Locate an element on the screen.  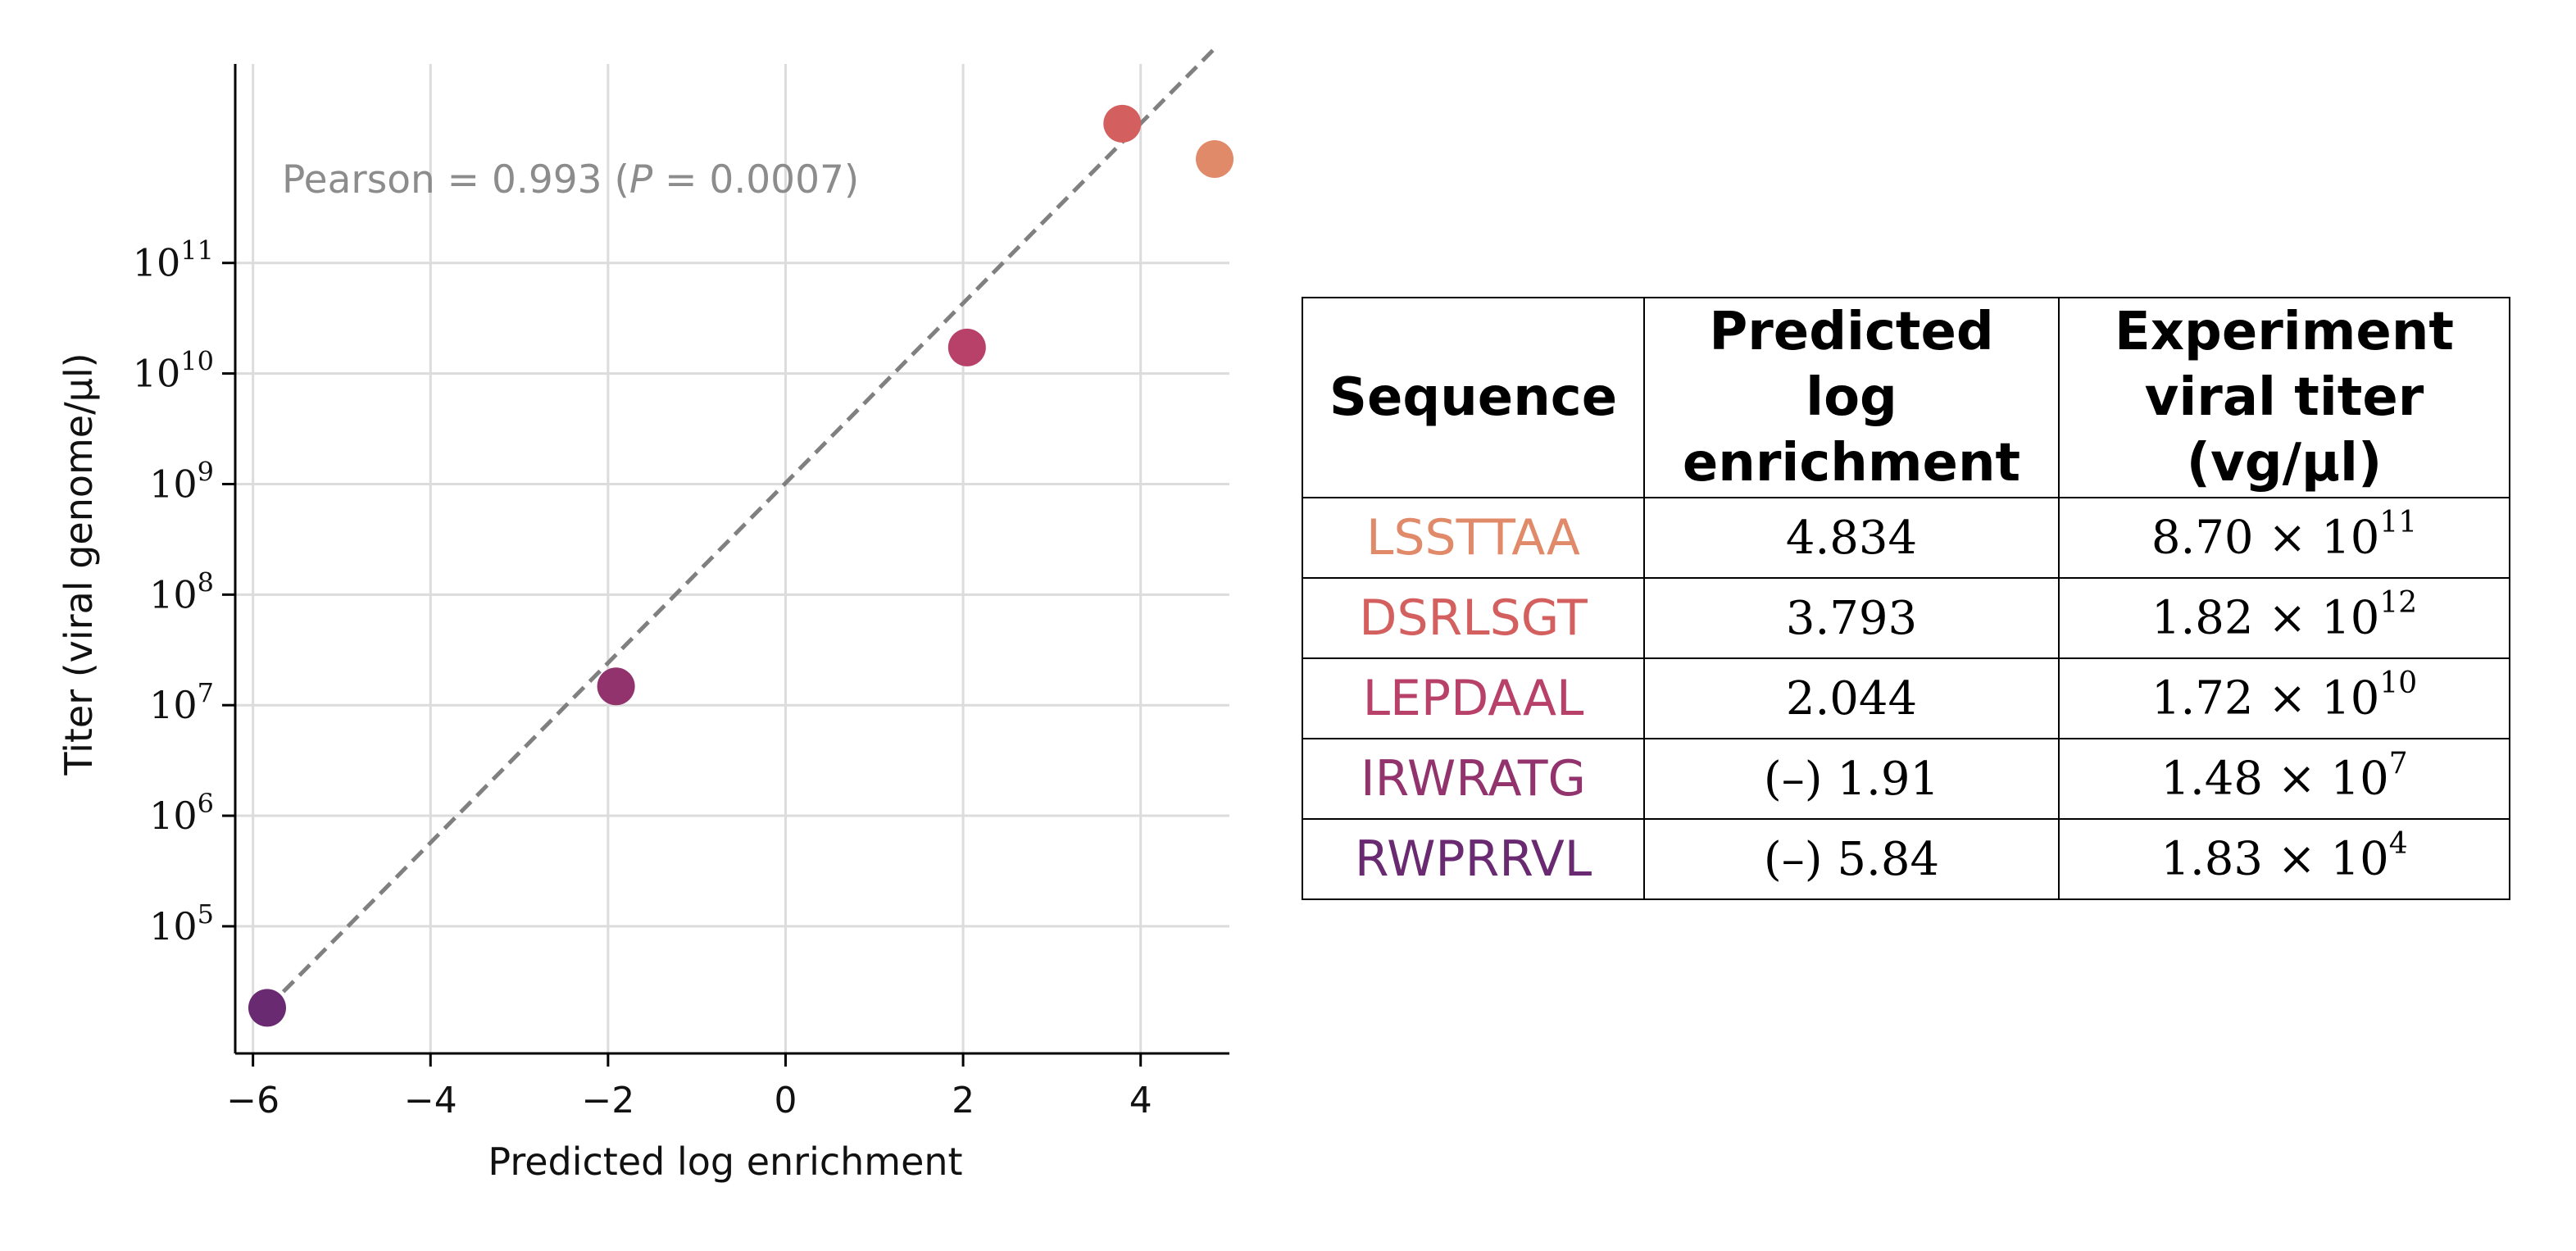
y-ticks: 10⁵ 10⁶ 10⁷ 10⁸ 10⁹ 10¹⁰ 10¹¹ is located at coordinates (184, 591).